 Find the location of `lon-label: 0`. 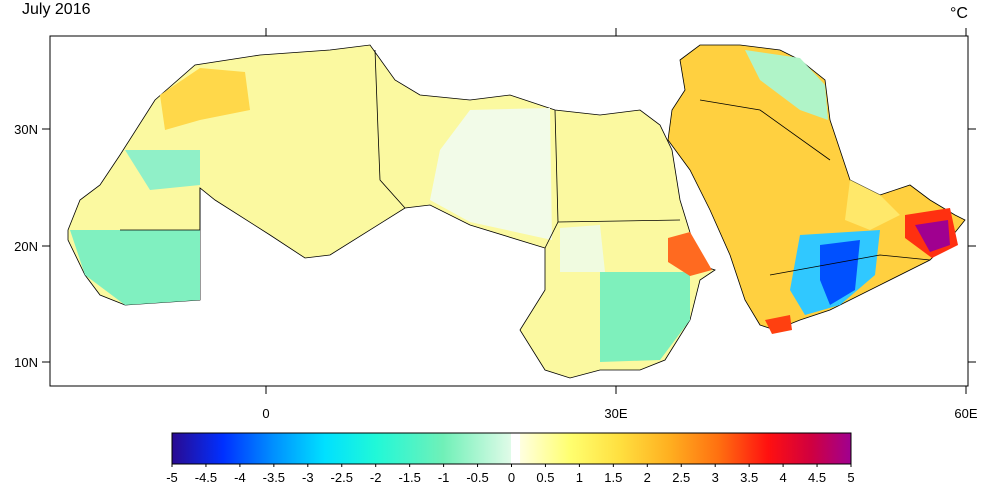

lon-label: 0 is located at coordinates (265, 413).